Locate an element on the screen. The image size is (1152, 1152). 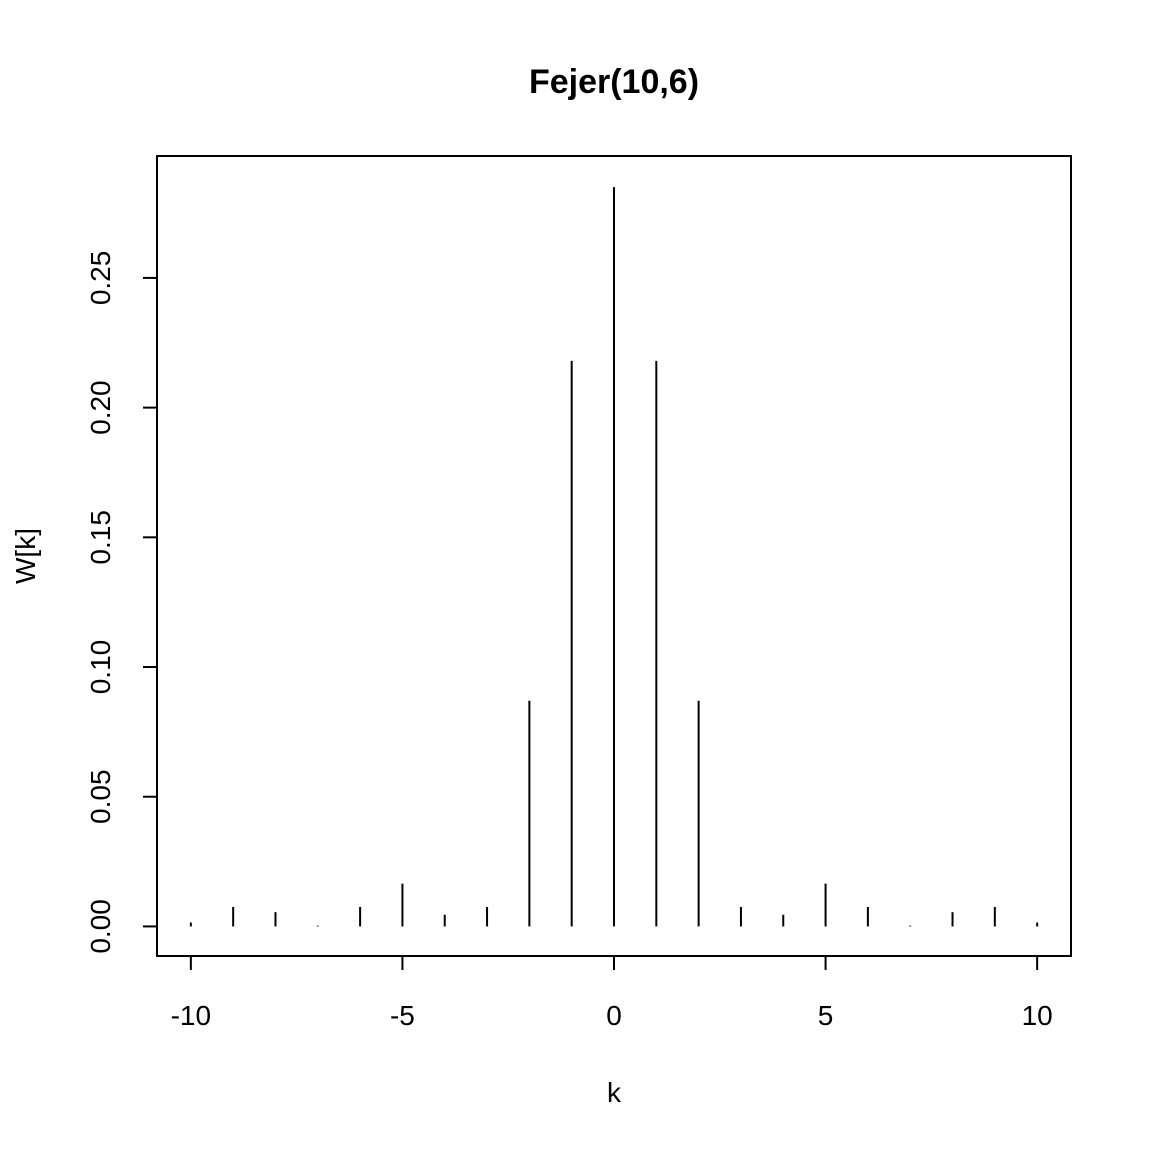
y-tick-label: 0.15 is located at coordinates (100, 537).